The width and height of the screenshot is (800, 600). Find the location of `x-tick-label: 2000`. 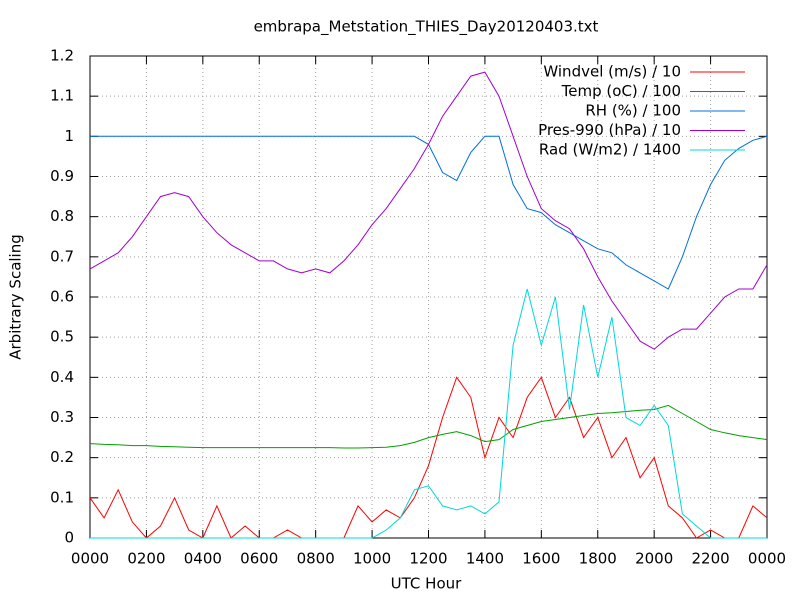

x-tick-label: 2000 is located at coordinates (654, 559).